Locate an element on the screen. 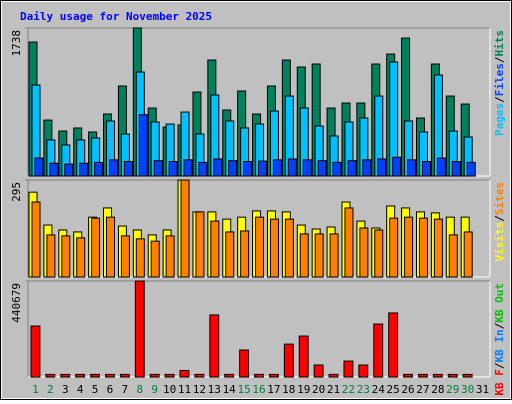 The width and height of the screenshot is (512, 404). x-tick-label: 17 is located at coordinates (273, 389).